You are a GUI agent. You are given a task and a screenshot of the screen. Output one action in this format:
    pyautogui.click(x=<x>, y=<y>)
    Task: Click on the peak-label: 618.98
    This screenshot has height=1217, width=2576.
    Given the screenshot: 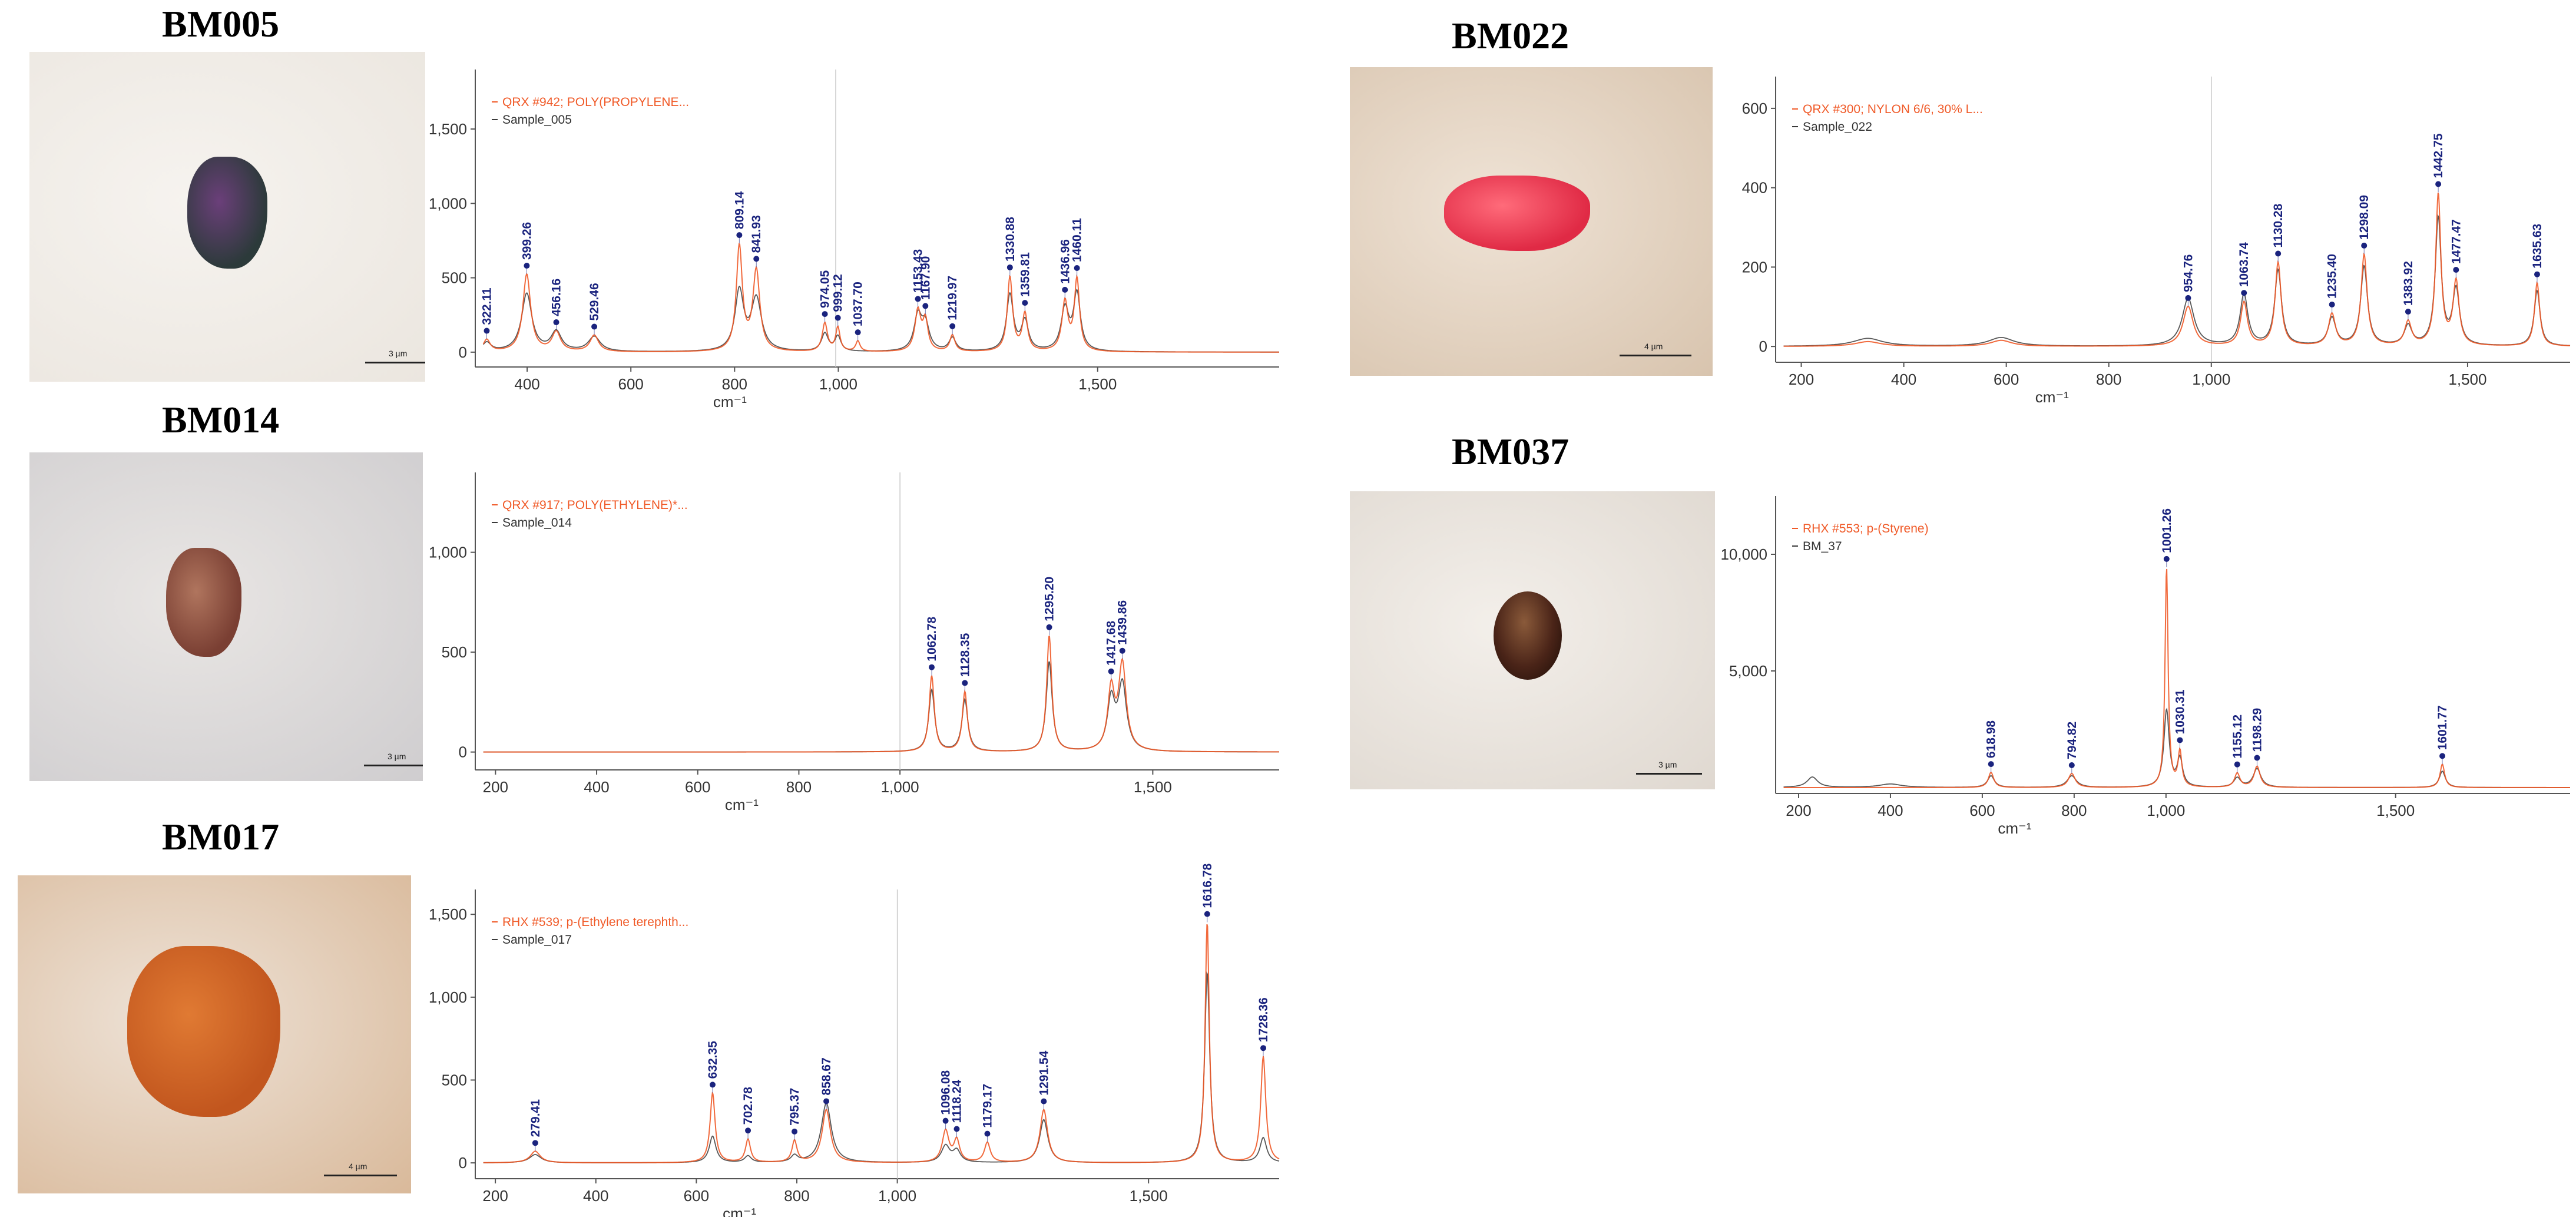 What is the action you would take?
    pyautogui.click(x=1991, y=739)
    